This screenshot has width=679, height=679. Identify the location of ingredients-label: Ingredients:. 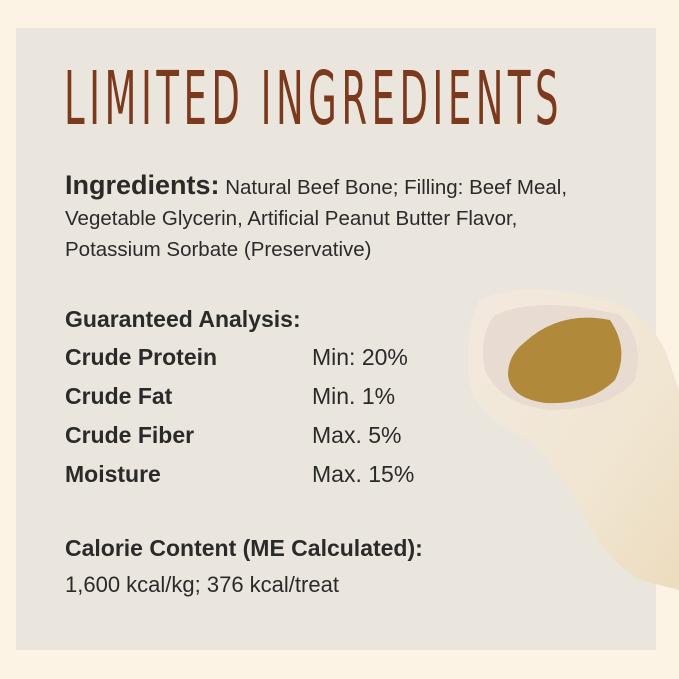
(142, 185).